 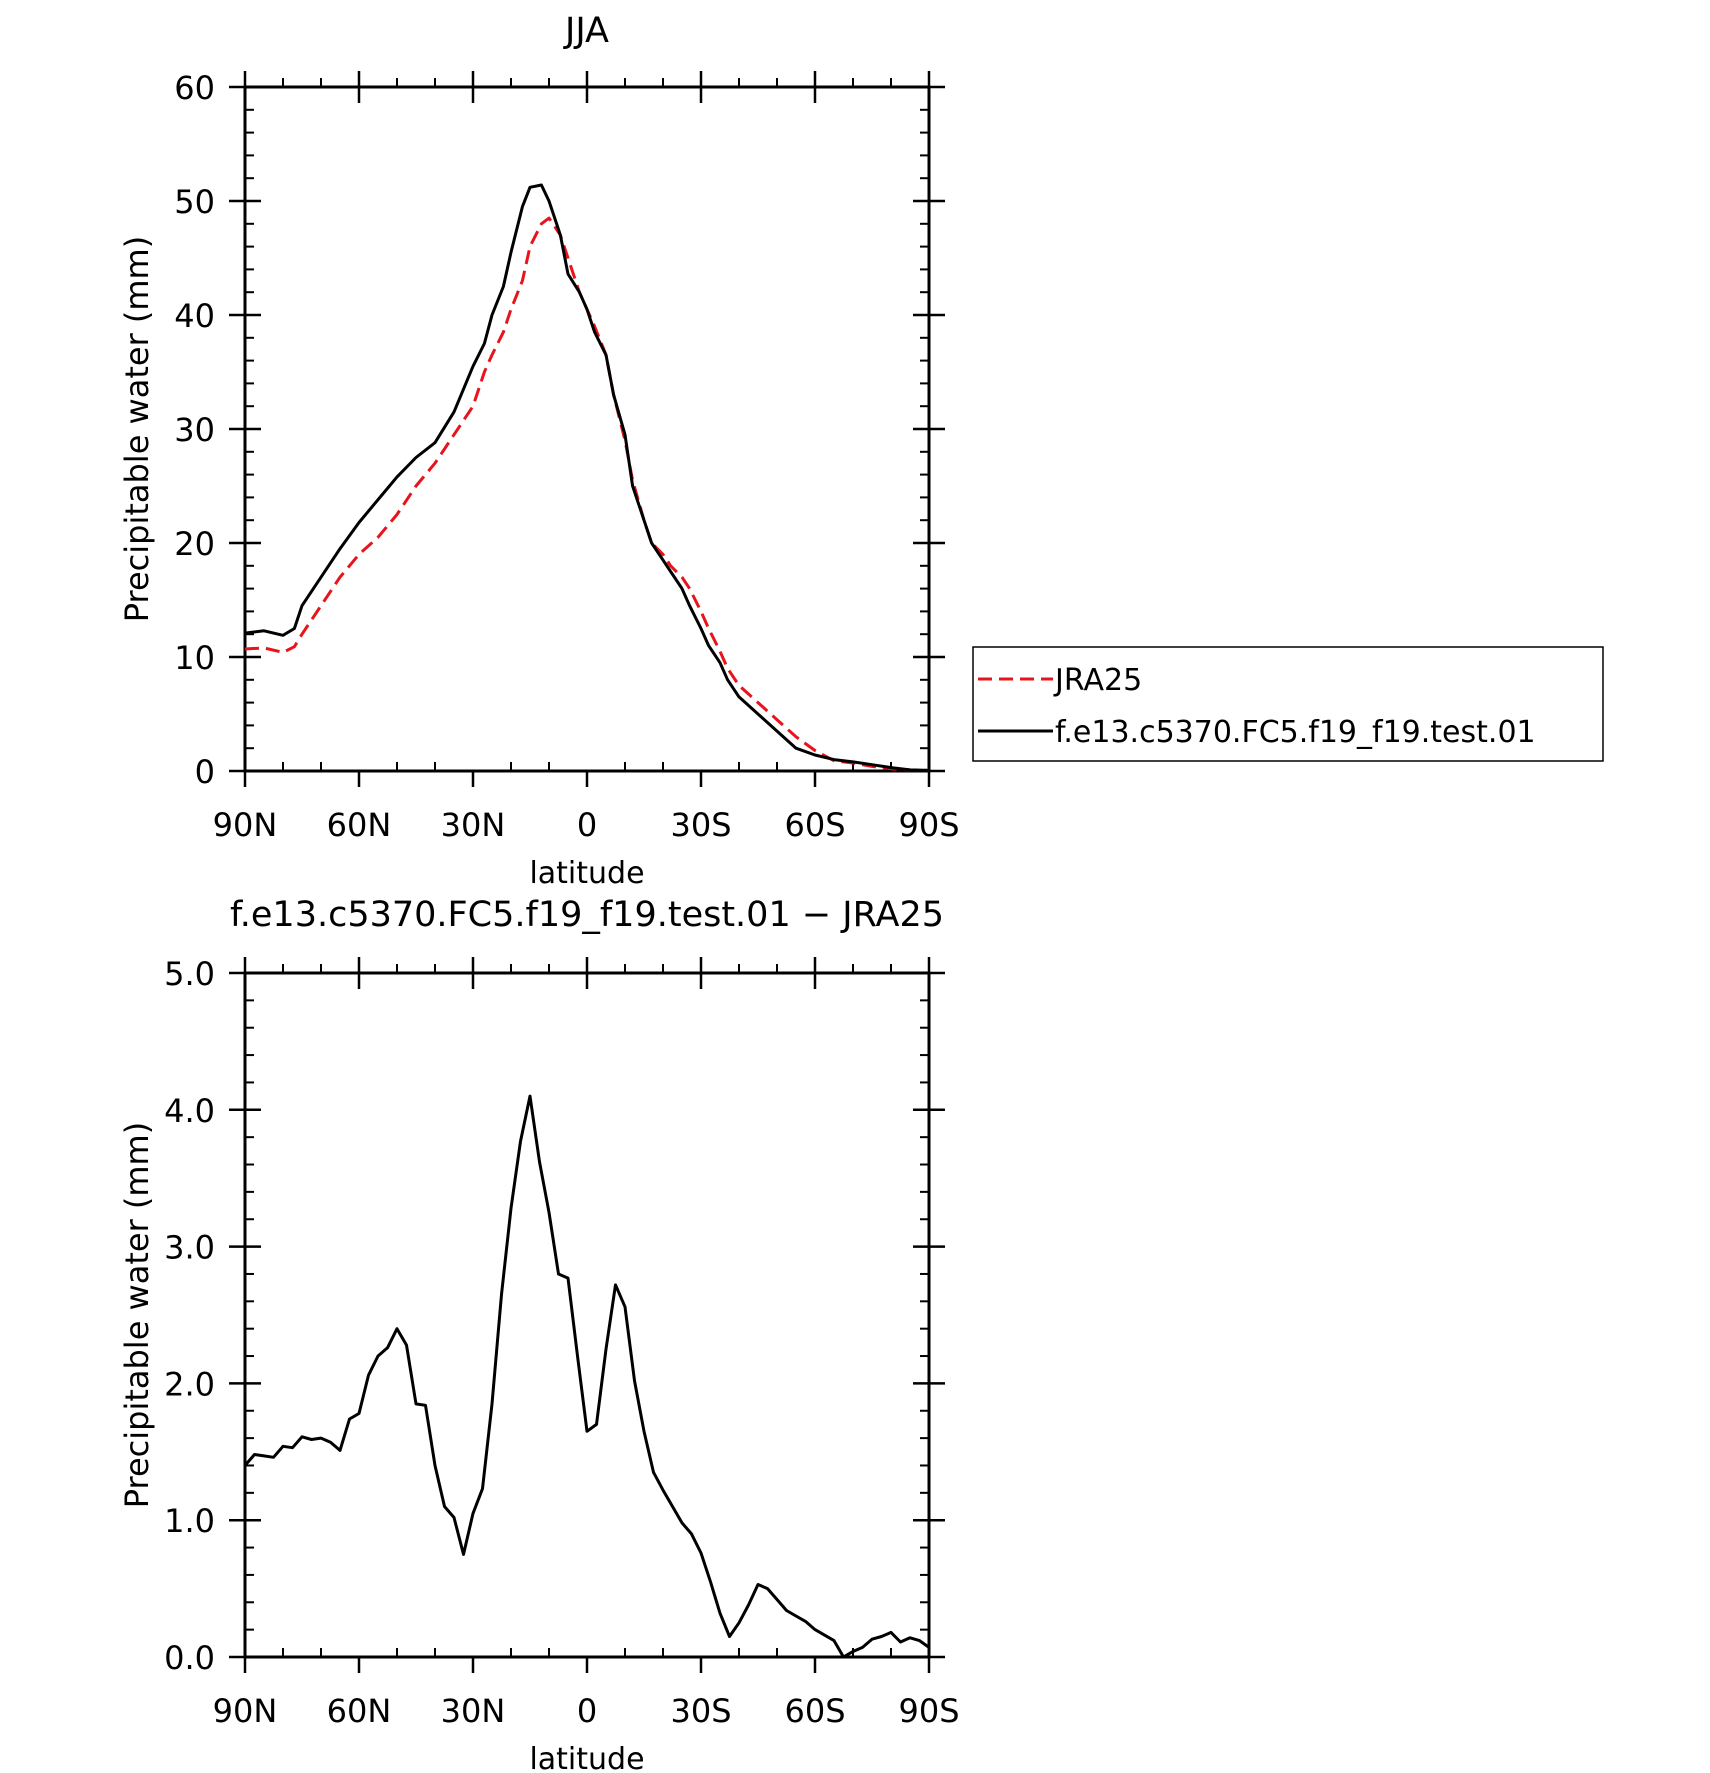 I want to click on y-tick-label: 0.0, so click(x=189, y=1658).